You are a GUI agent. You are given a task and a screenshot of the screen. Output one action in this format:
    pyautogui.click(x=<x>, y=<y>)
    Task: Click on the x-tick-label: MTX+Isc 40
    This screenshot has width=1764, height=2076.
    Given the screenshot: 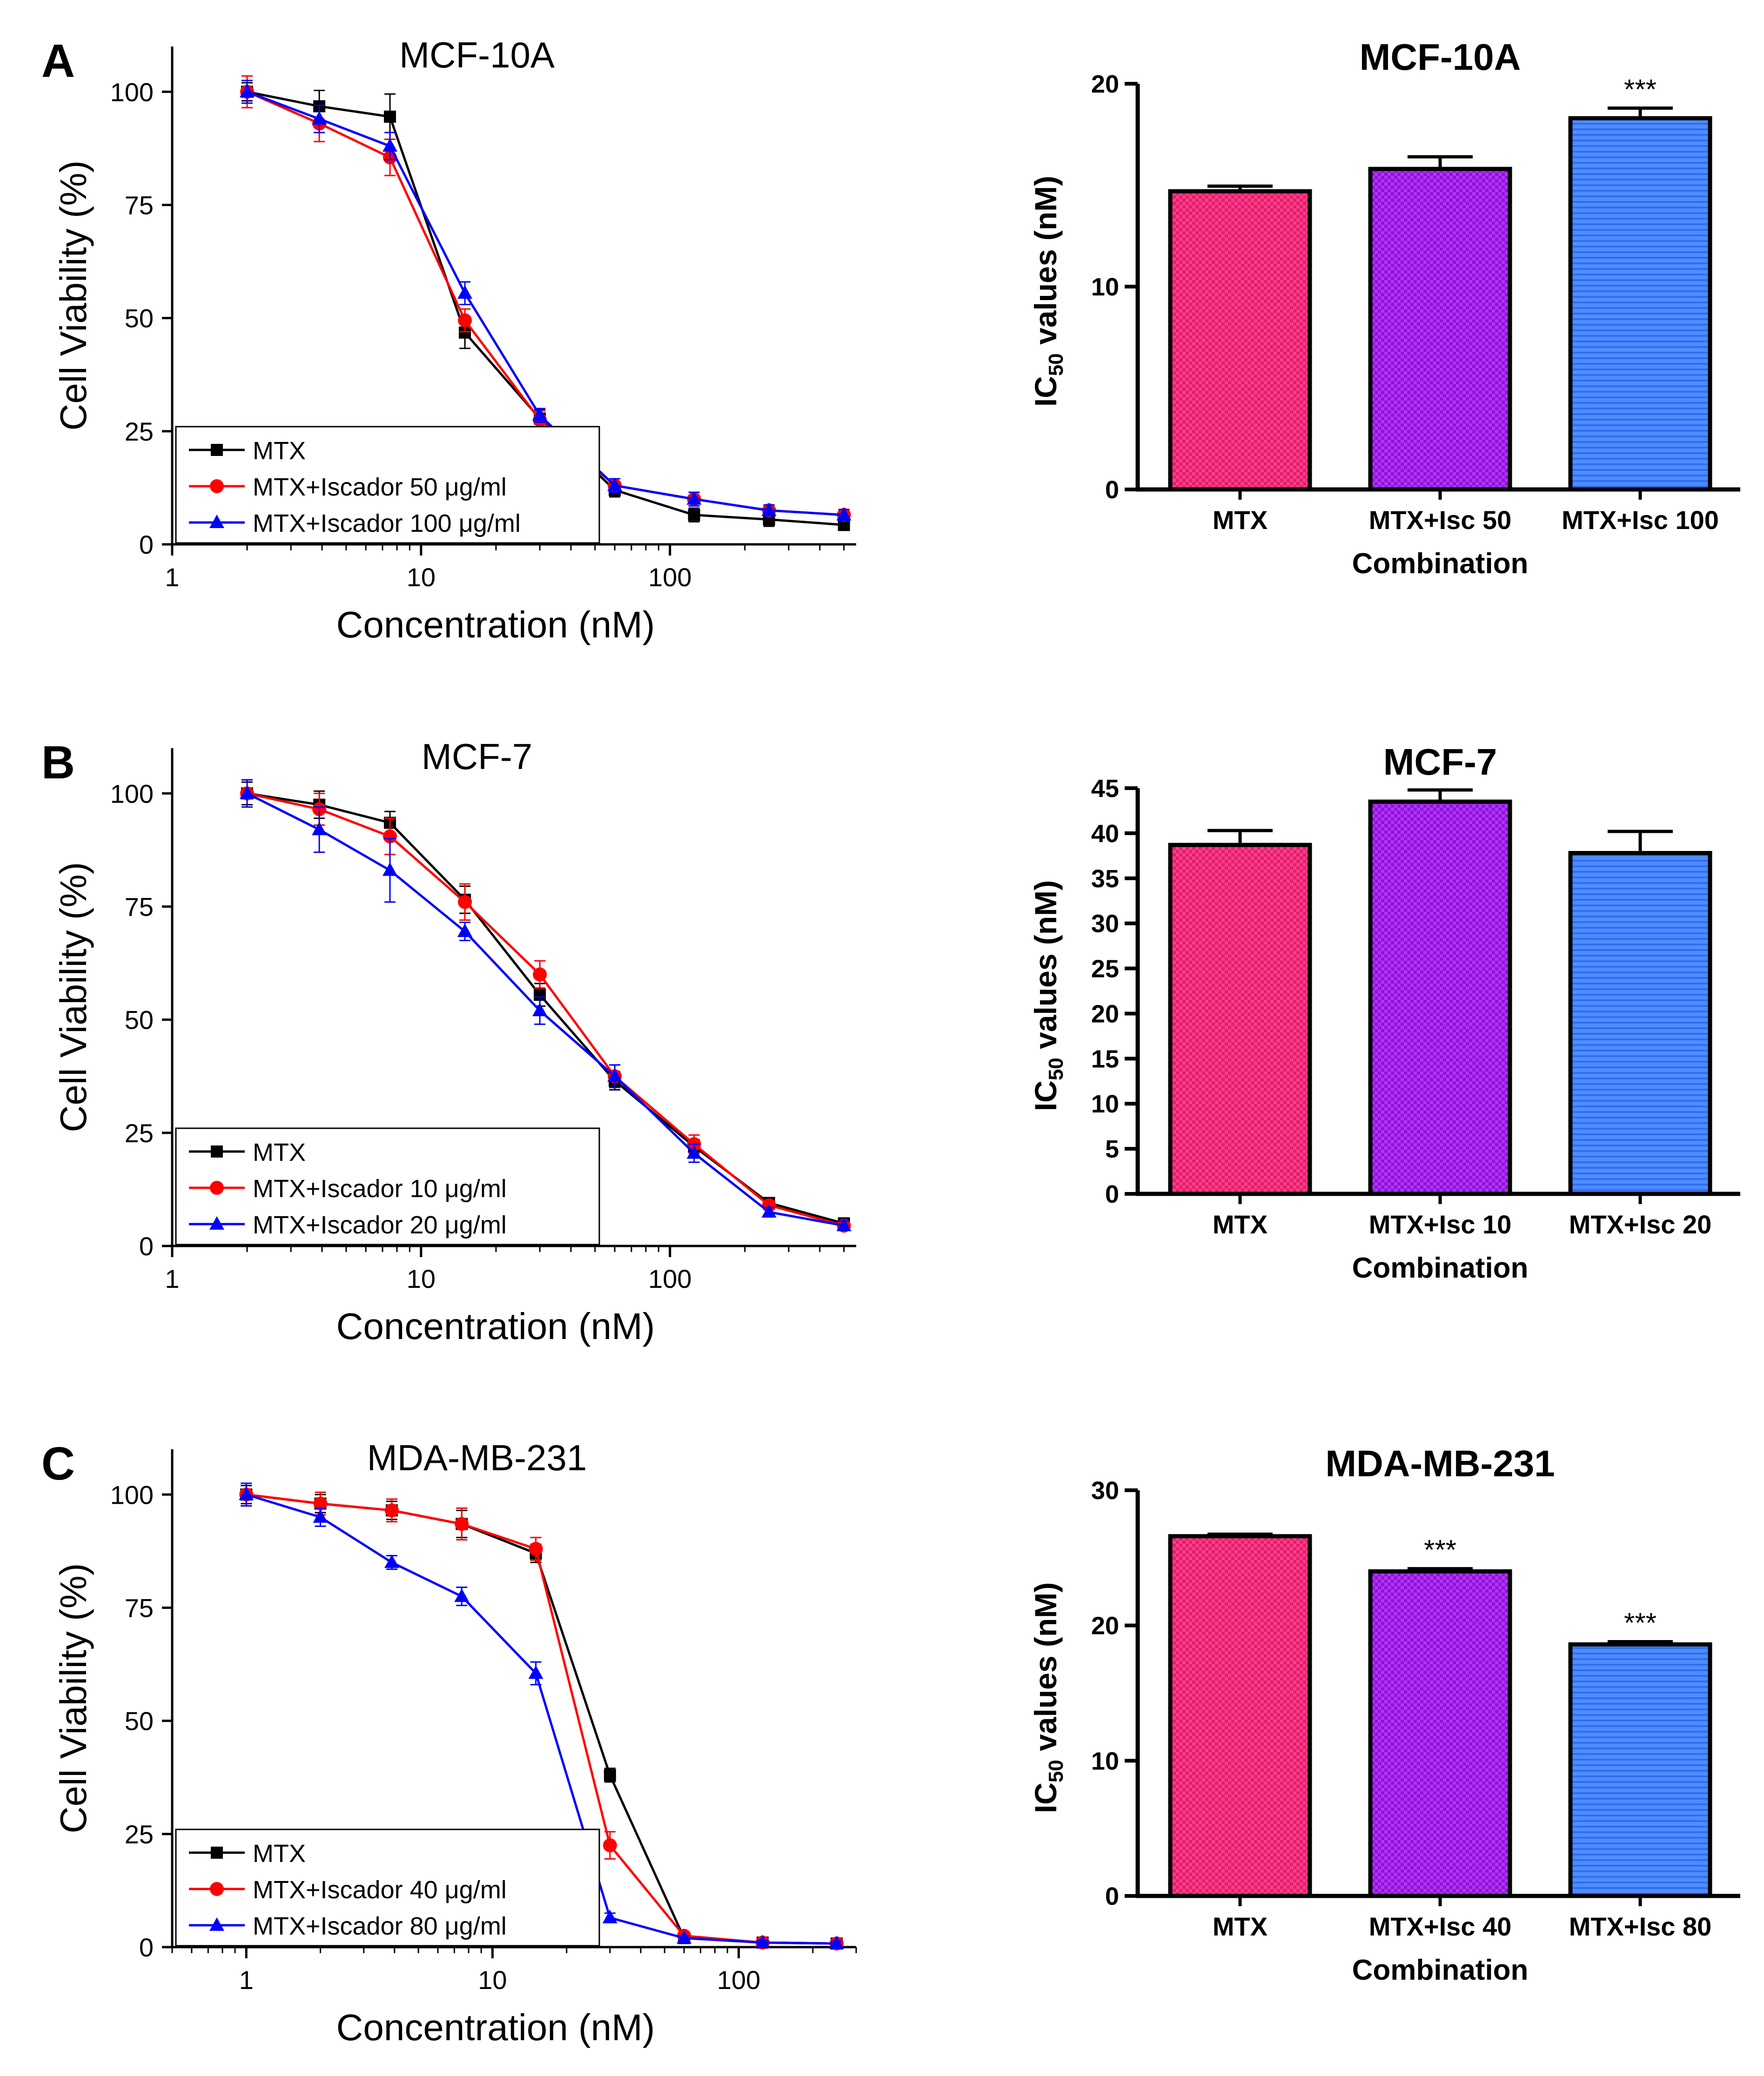 What is the action you would take?
    pyautogui.click(x=1440, y=1926)
    